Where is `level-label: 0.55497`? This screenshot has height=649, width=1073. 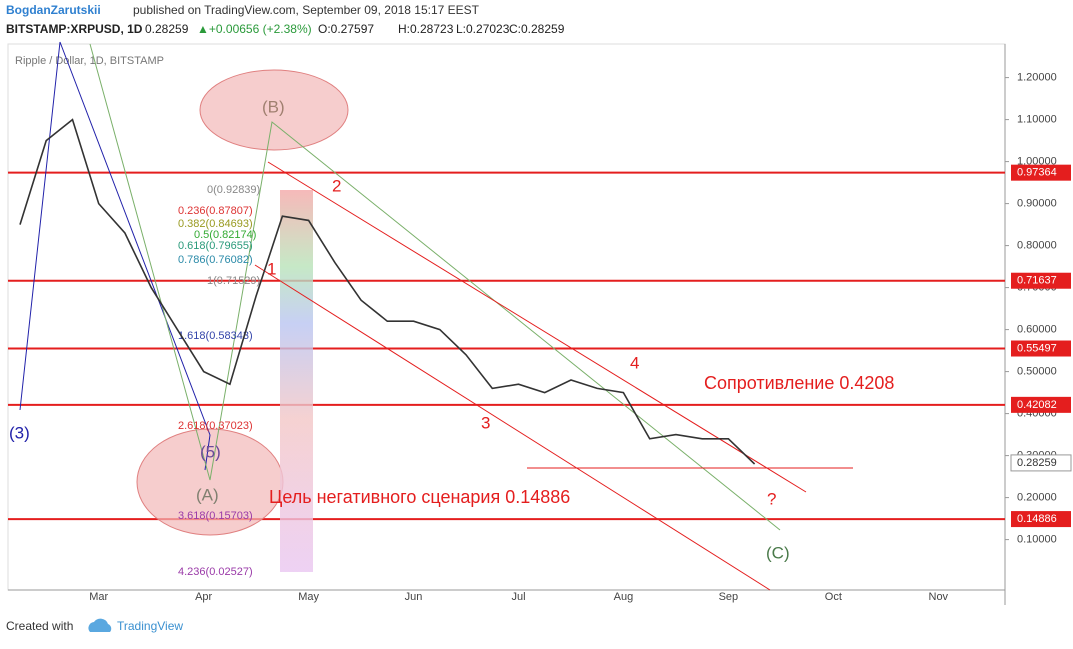 level-label: 0.55497 is located at coordinates (1037, 348).